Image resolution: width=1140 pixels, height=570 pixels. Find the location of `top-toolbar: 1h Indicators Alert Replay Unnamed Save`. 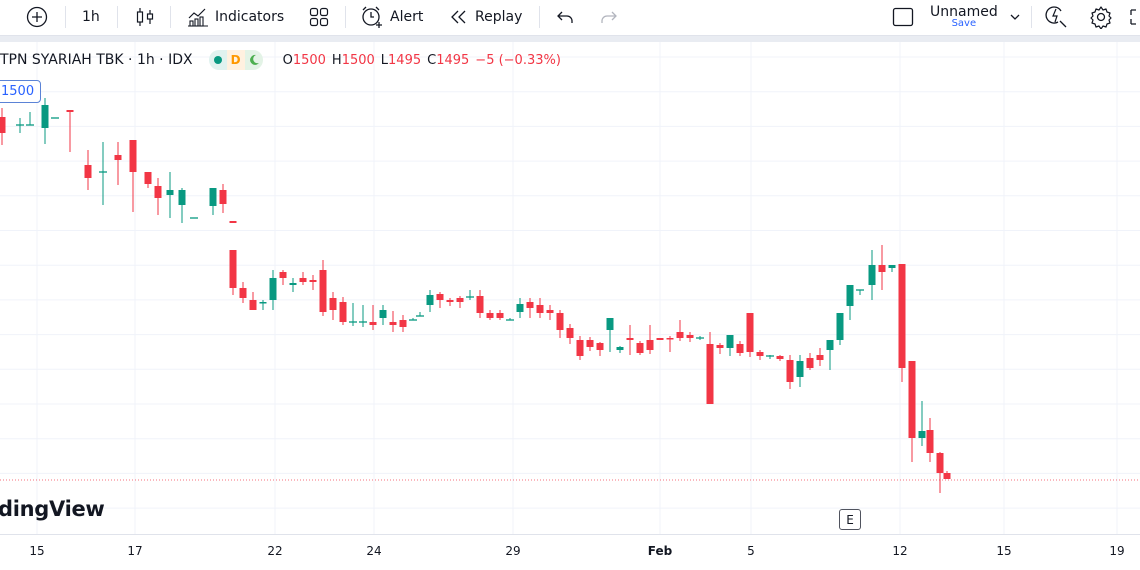

top-toolbar: 1h Indicators Alert Replay Unnamed Save is located at coordinates (570, 18).